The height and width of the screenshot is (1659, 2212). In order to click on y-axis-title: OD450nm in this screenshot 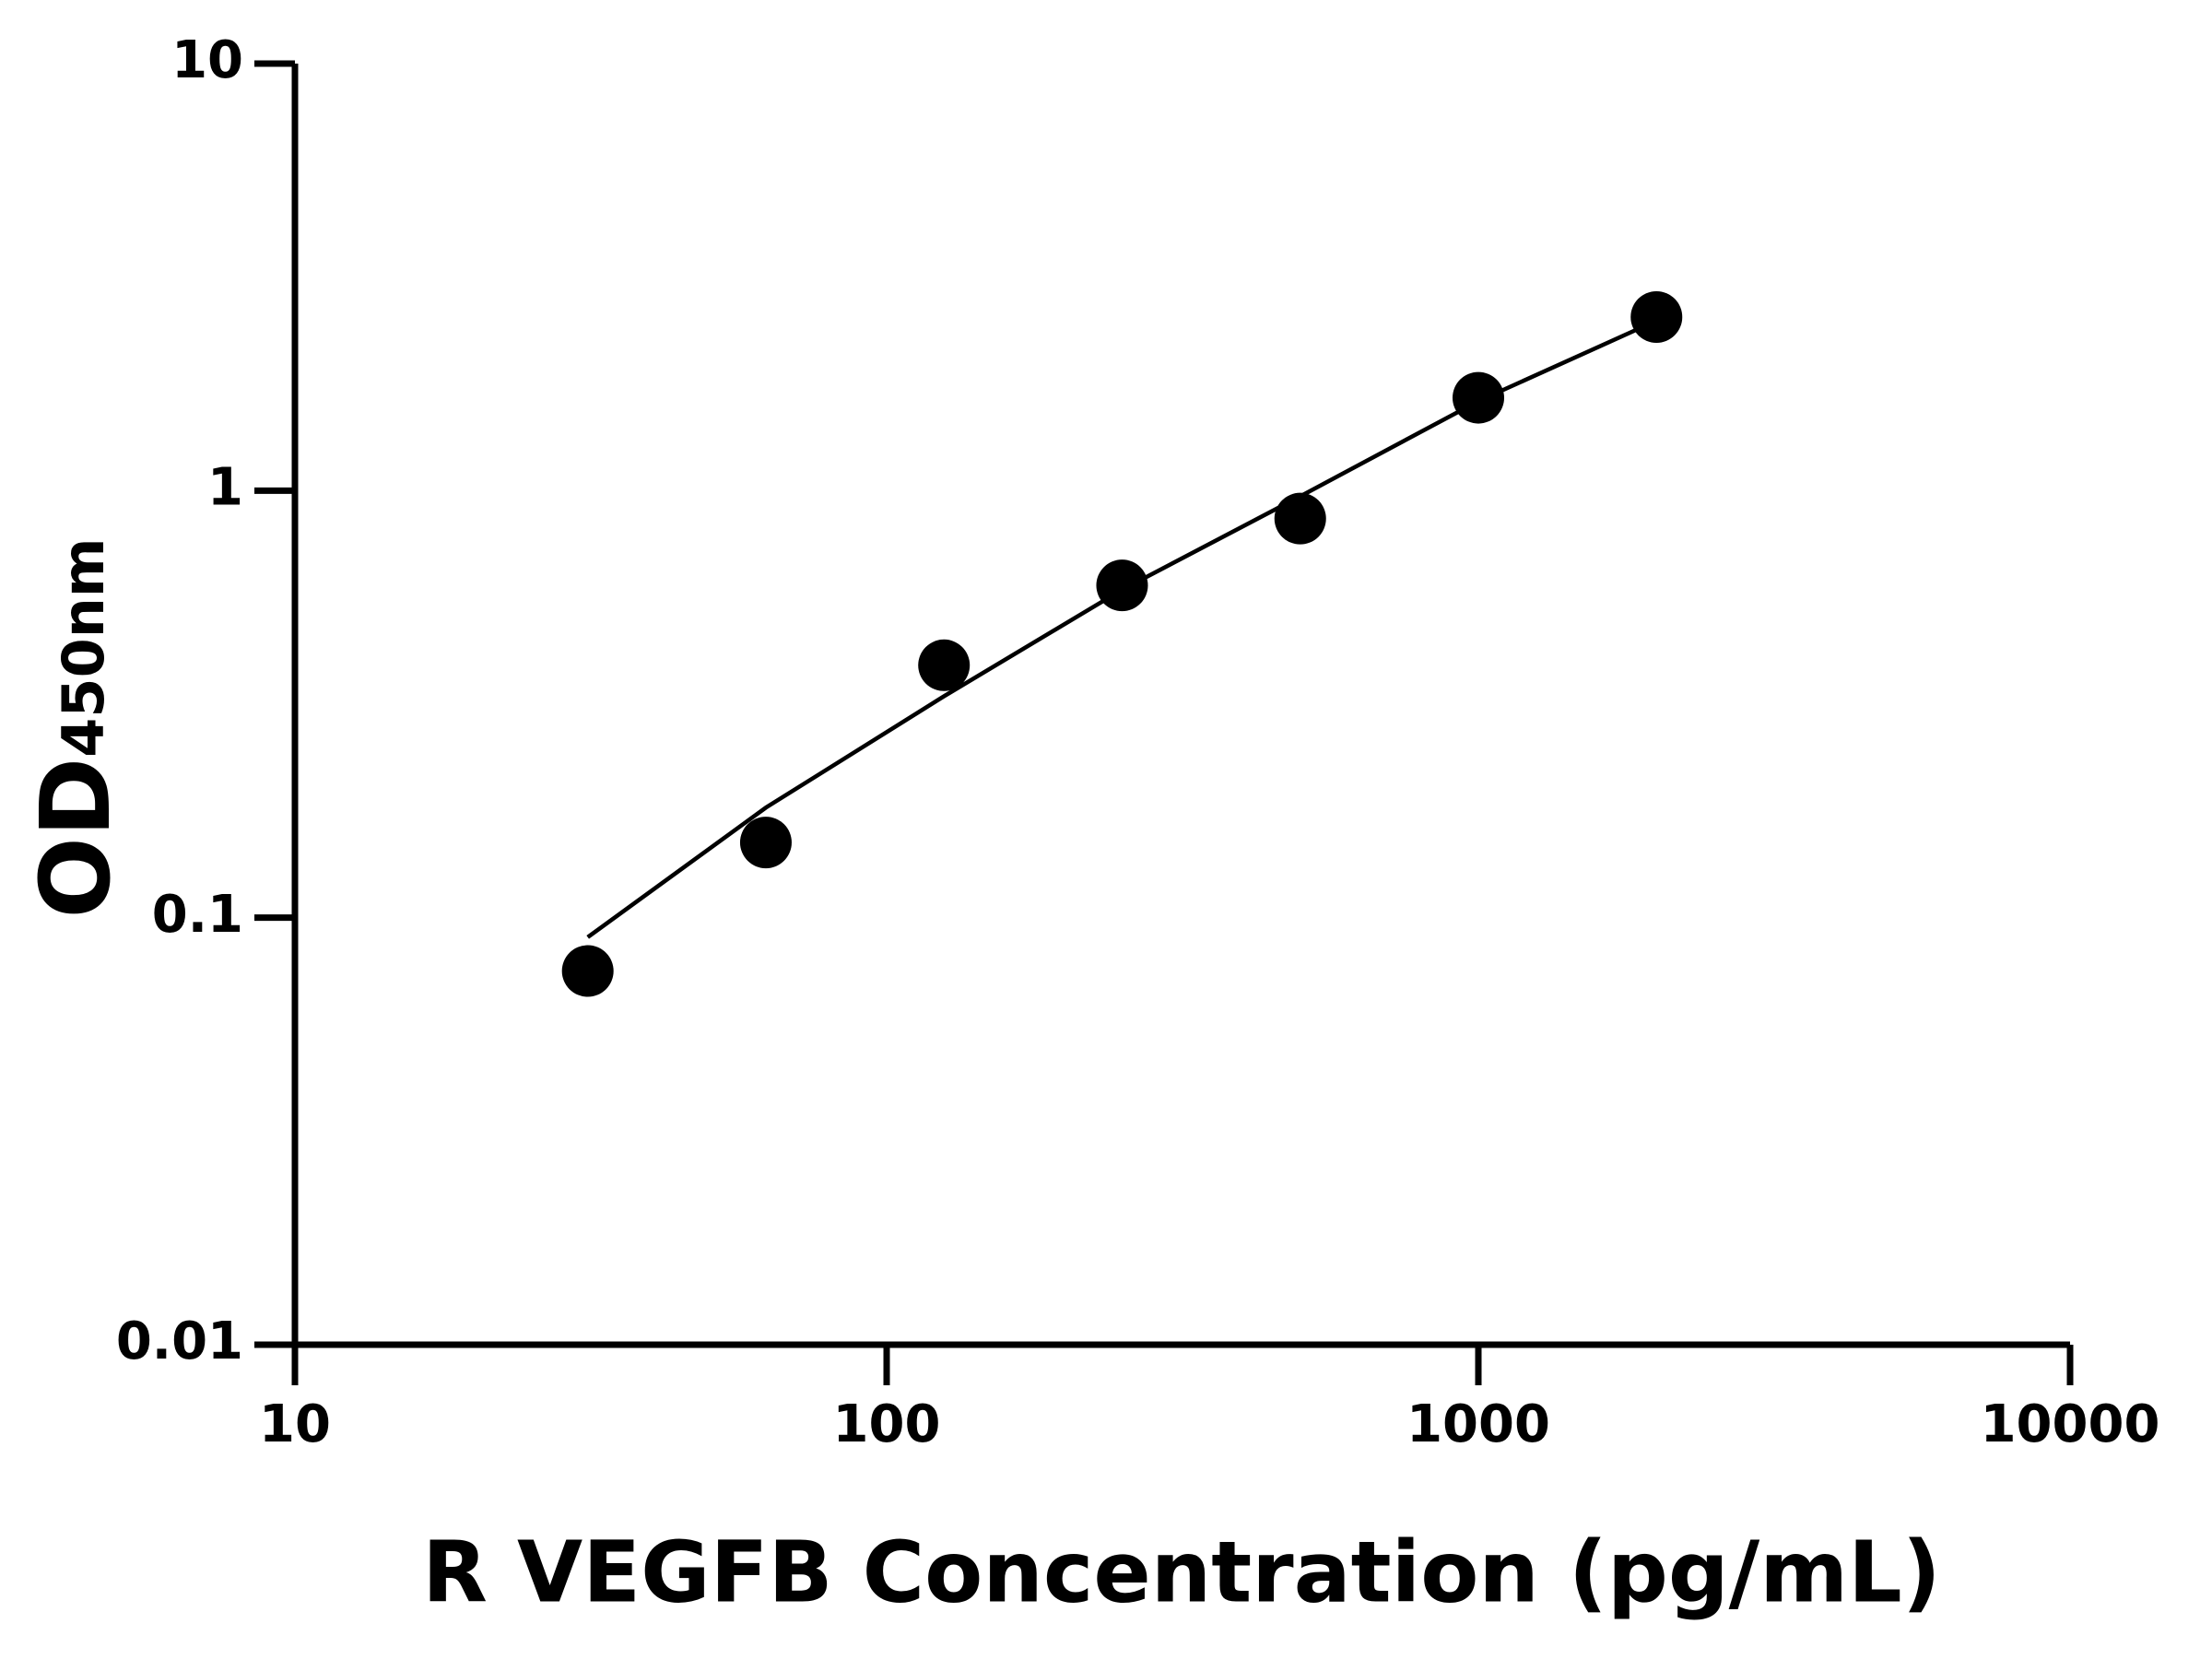, I will do `click(75, 728)`.